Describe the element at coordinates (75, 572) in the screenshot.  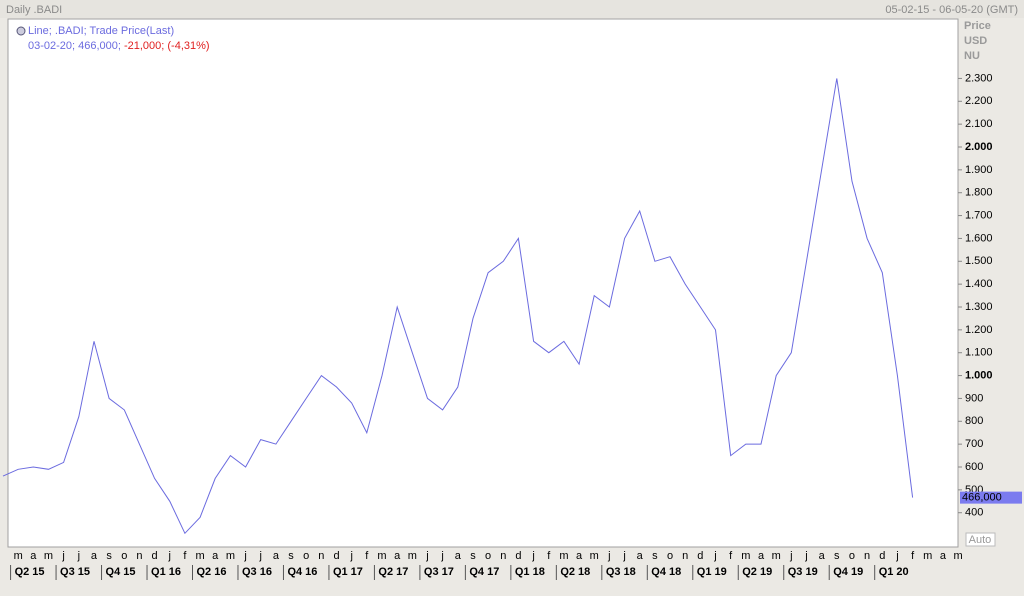
I see `quarter-label: Q3 15` at that location.